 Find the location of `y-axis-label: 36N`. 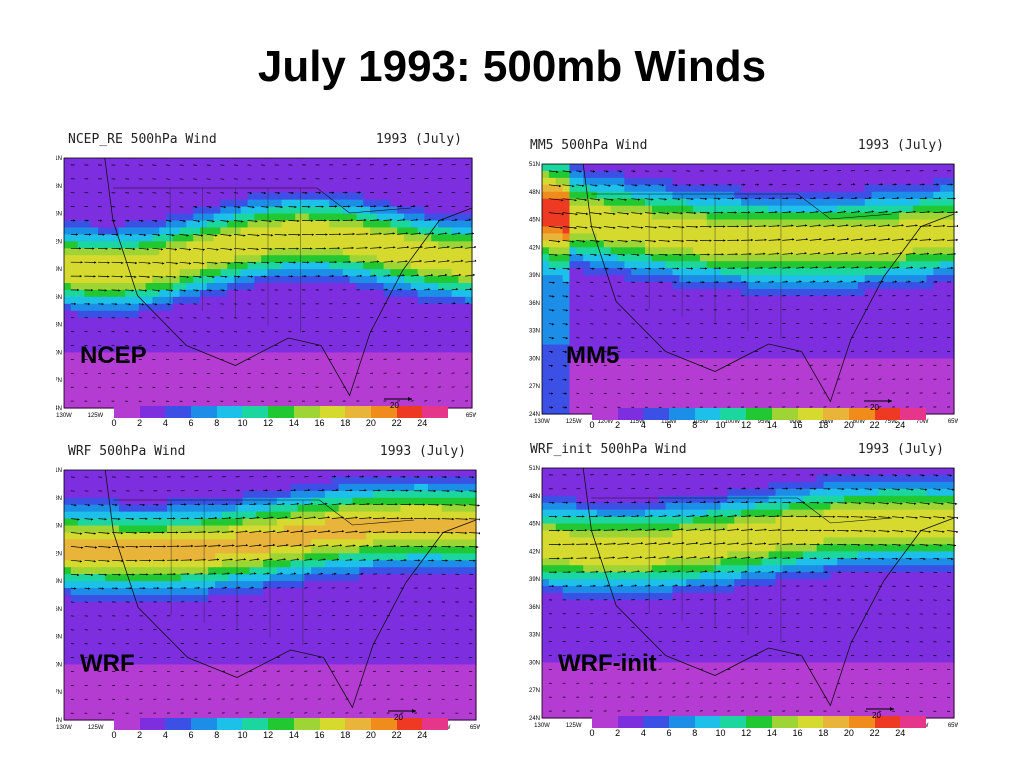

y-axis-label: 36N is located at coordinates (534, 304).